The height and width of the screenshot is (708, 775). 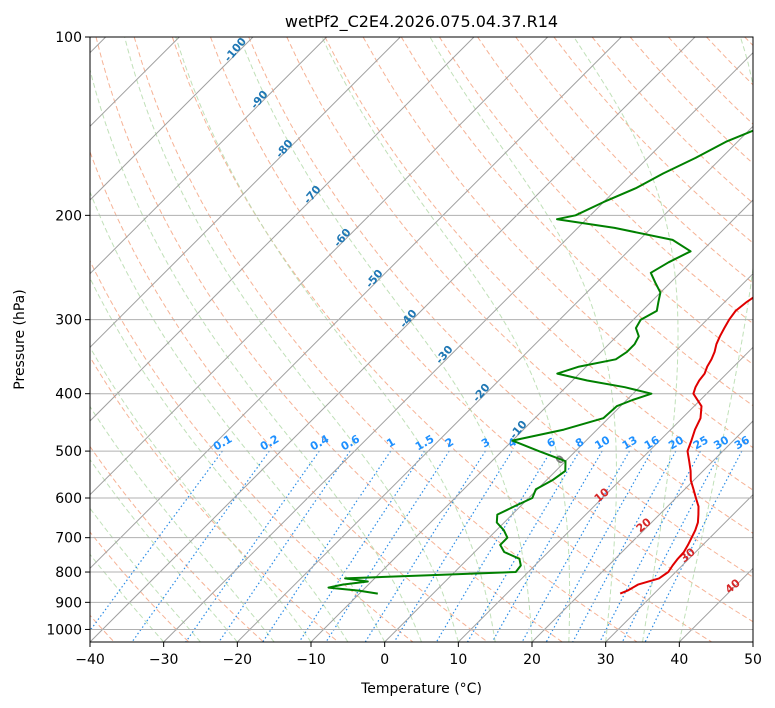 What do you see at coordinates (374, 279) in the screenshot?
I see `moist-adiabat-label: -50` at bounding box center [374, 279].